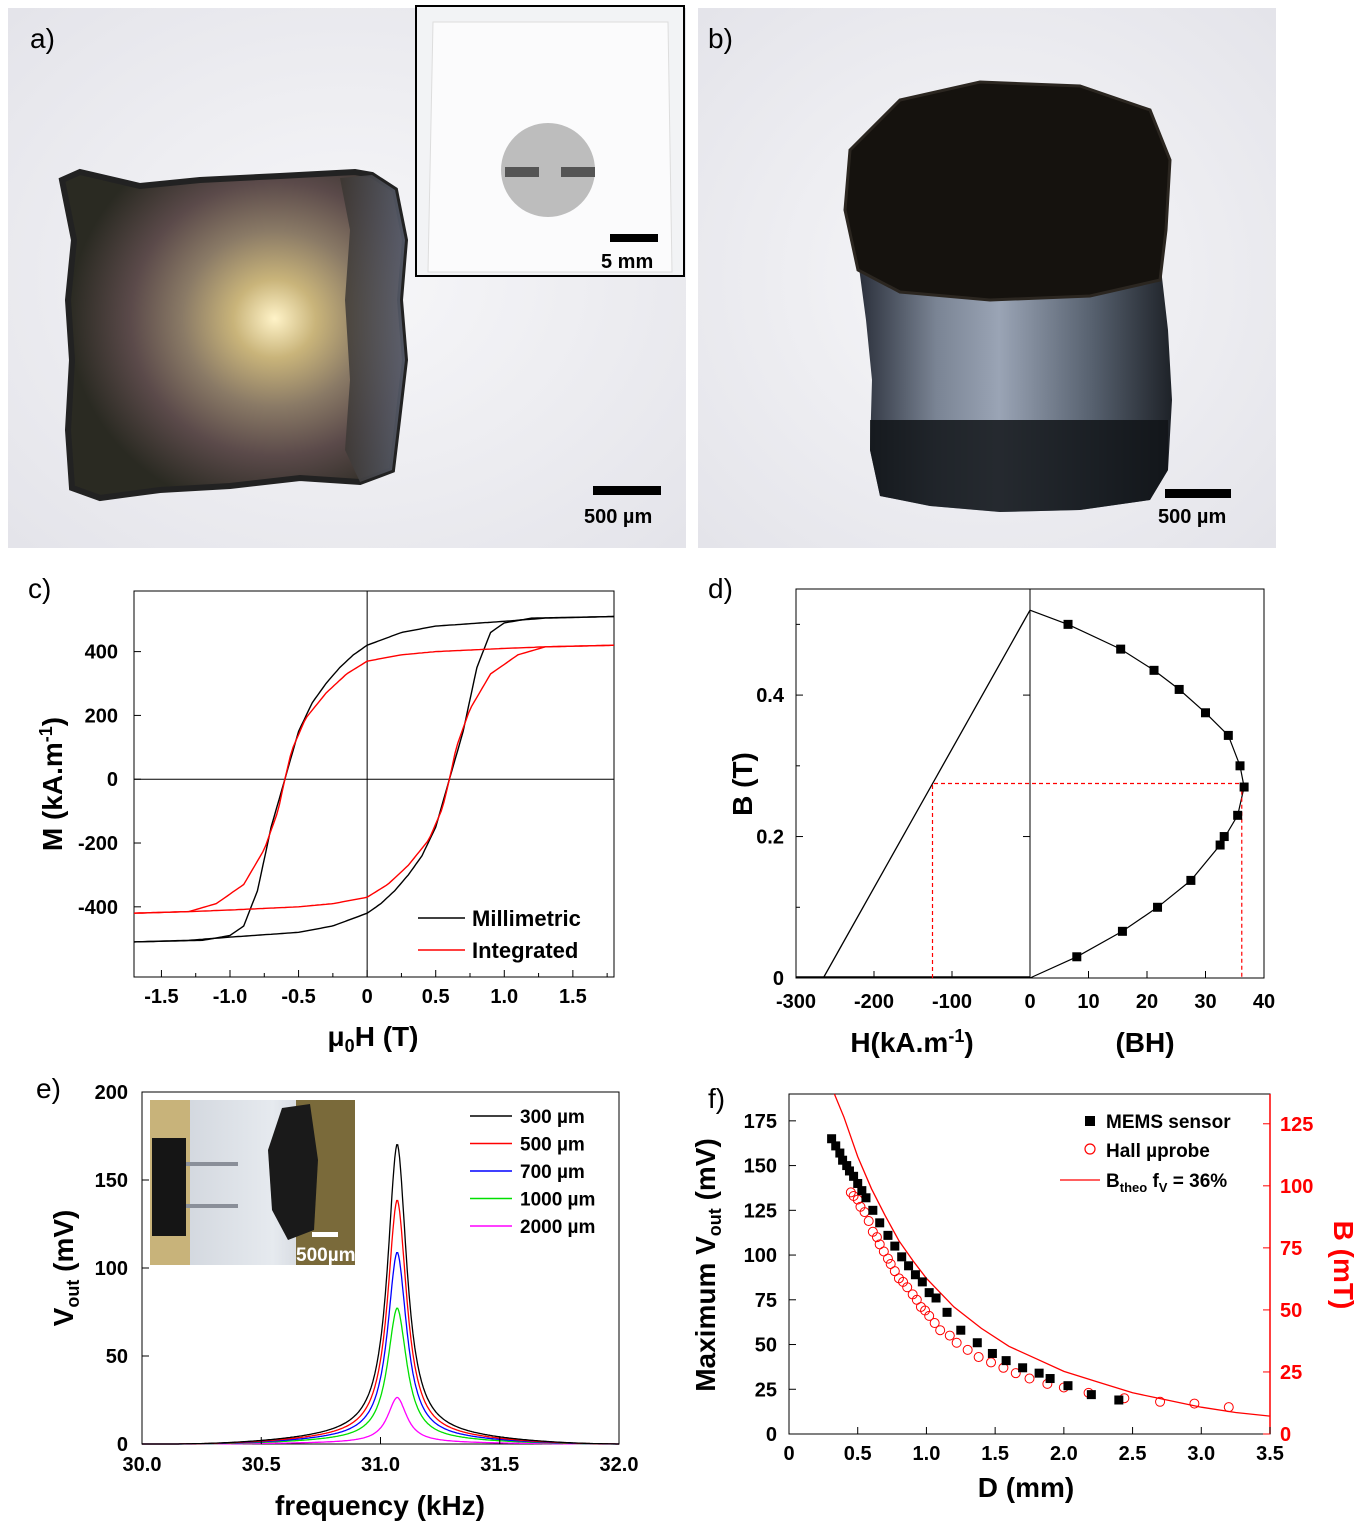  I want to click on d-right-xtick-label: 40, so click(1264, 1002).